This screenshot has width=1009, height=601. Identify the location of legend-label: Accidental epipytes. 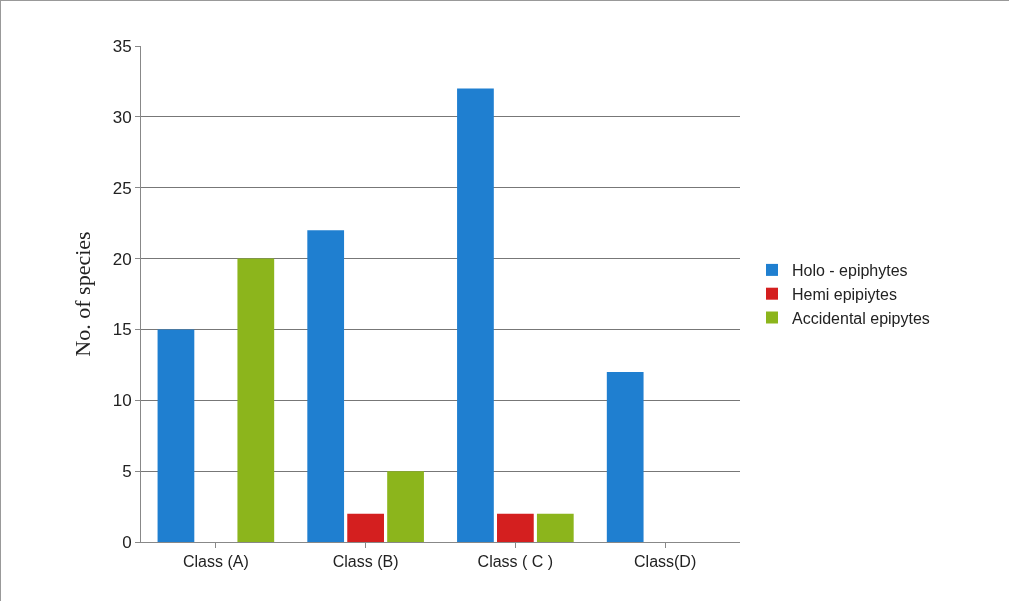
(860, 318).